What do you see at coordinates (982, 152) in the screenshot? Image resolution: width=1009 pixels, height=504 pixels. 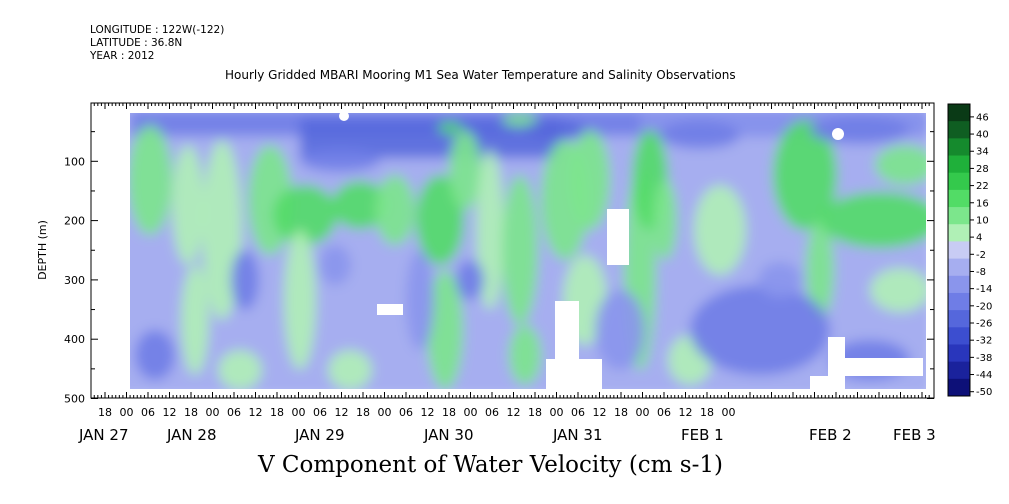 I see `colorbar-level-label: 34` at bounding box center [982, 152].